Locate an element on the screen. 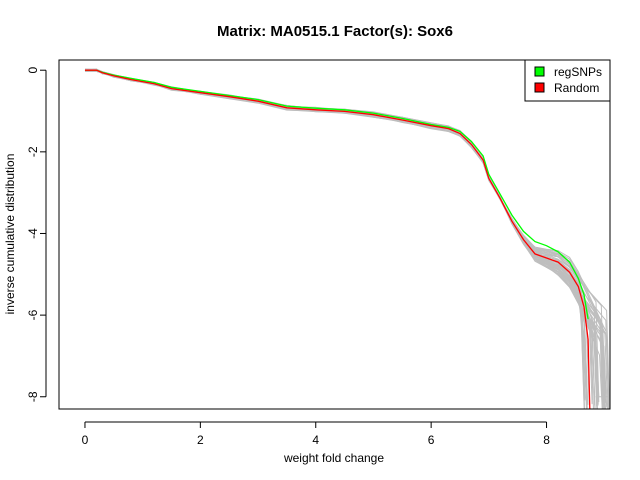 Image resolution: width=640 pixels, height=480 pixels. y-axis-label: inverse cumulative distribution is located at coordinates (10, 234).